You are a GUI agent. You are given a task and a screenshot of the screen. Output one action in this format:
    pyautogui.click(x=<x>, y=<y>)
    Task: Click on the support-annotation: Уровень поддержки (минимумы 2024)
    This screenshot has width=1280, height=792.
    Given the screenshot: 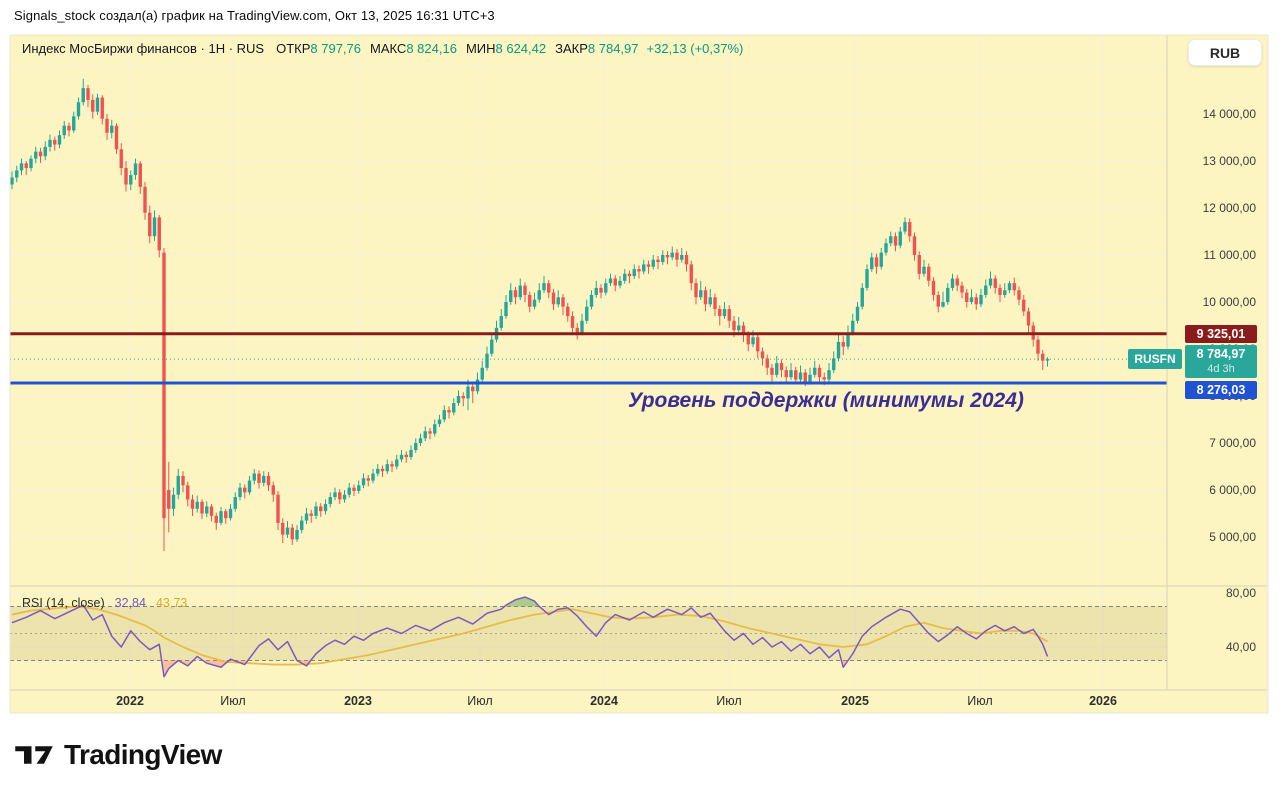 What is the action you would take?
    pyautogui.click(x=826, y=400)
    